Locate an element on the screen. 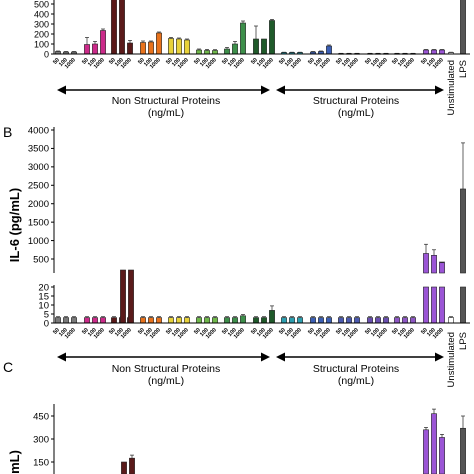  y-tick-label: 150 is located at coordinates (41, 462).